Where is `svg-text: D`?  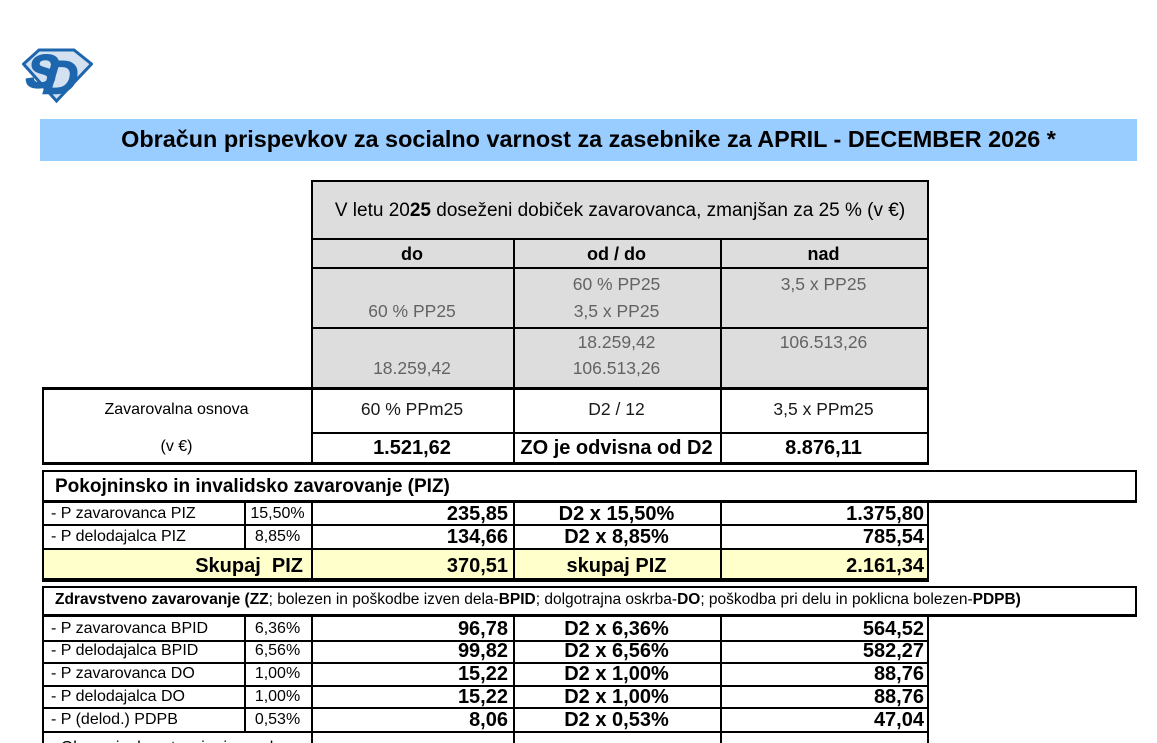 svg-text: D is located at coordinates (60, 77).